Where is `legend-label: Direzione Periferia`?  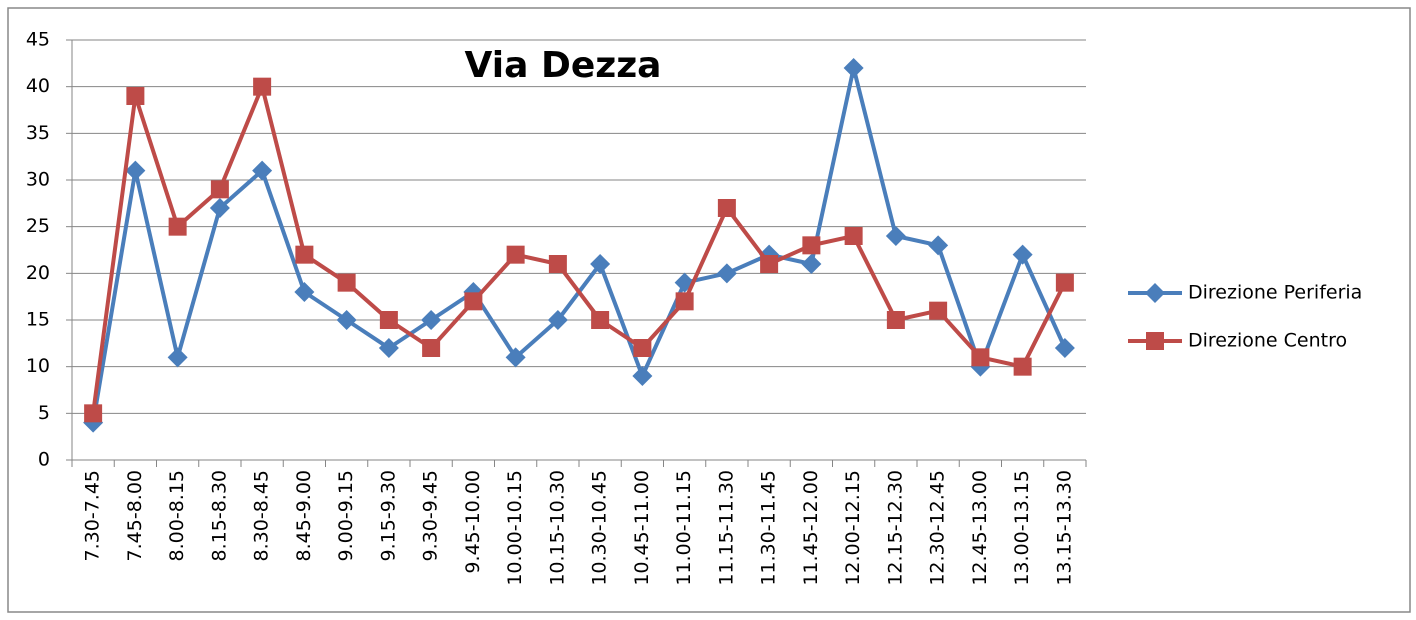
legend-label: Direzione Periferia is located at coordinates (1275, 293).